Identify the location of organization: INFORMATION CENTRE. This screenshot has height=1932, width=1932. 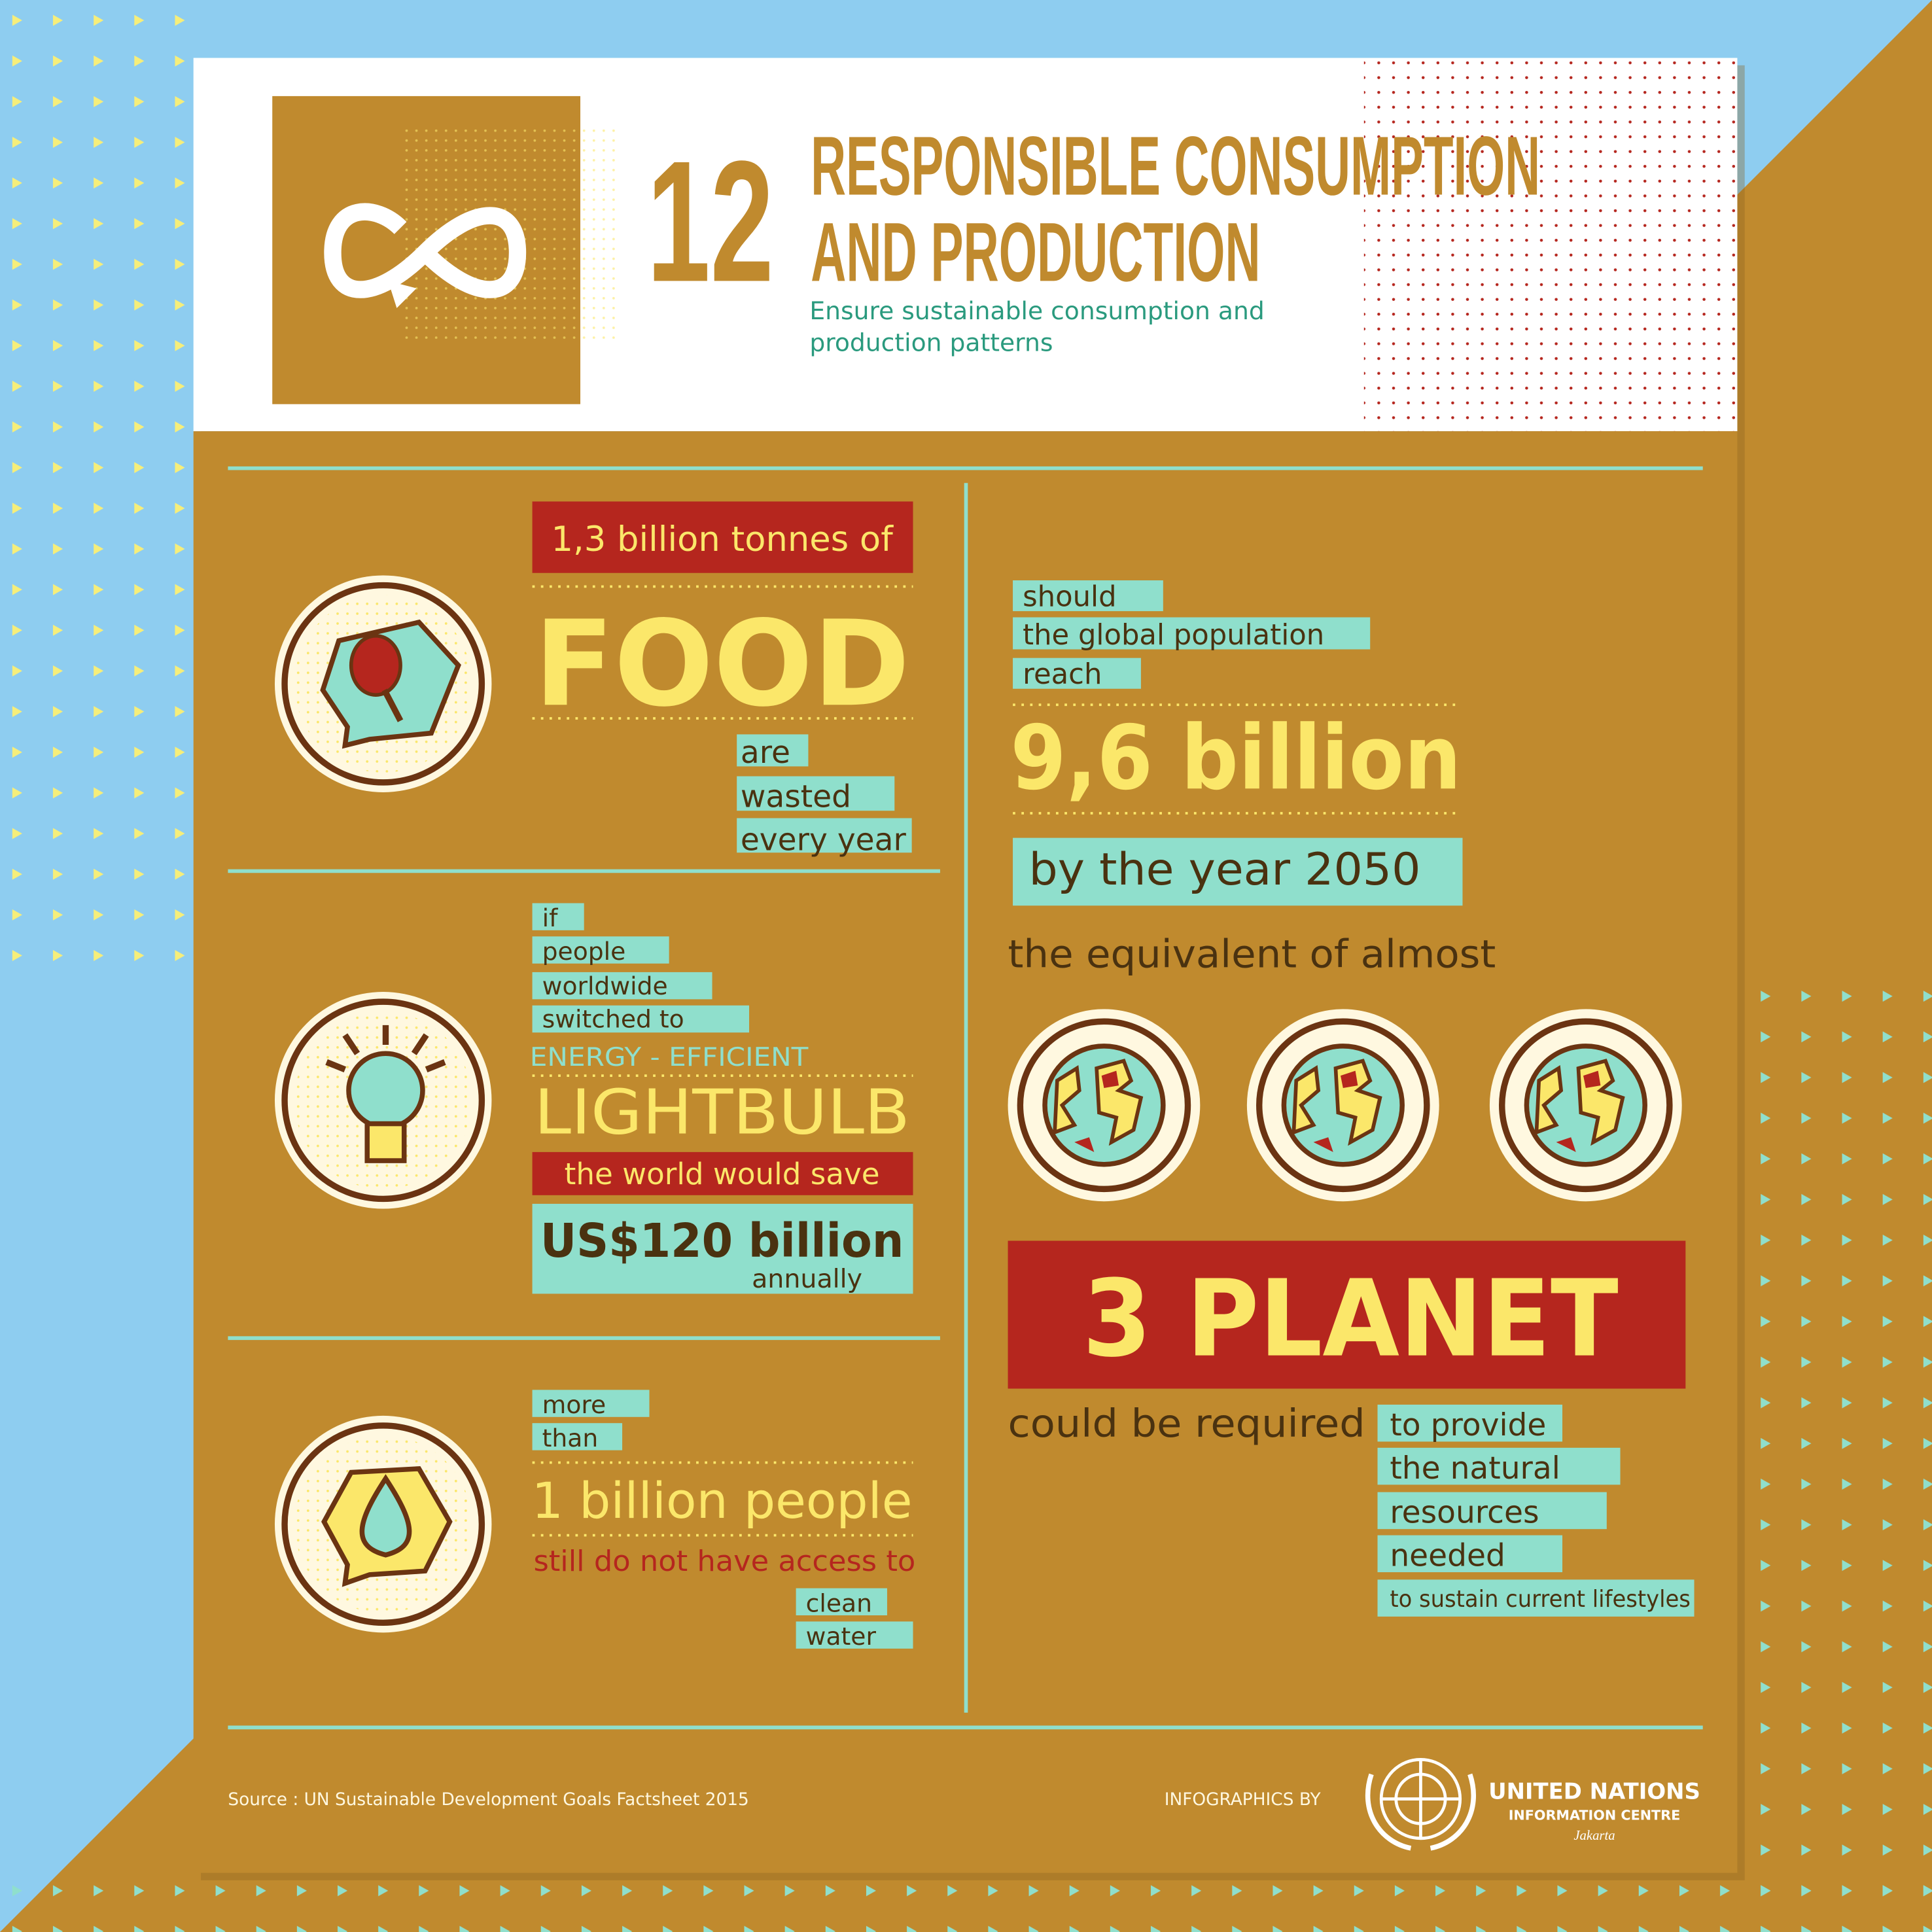
(1595, 1816).